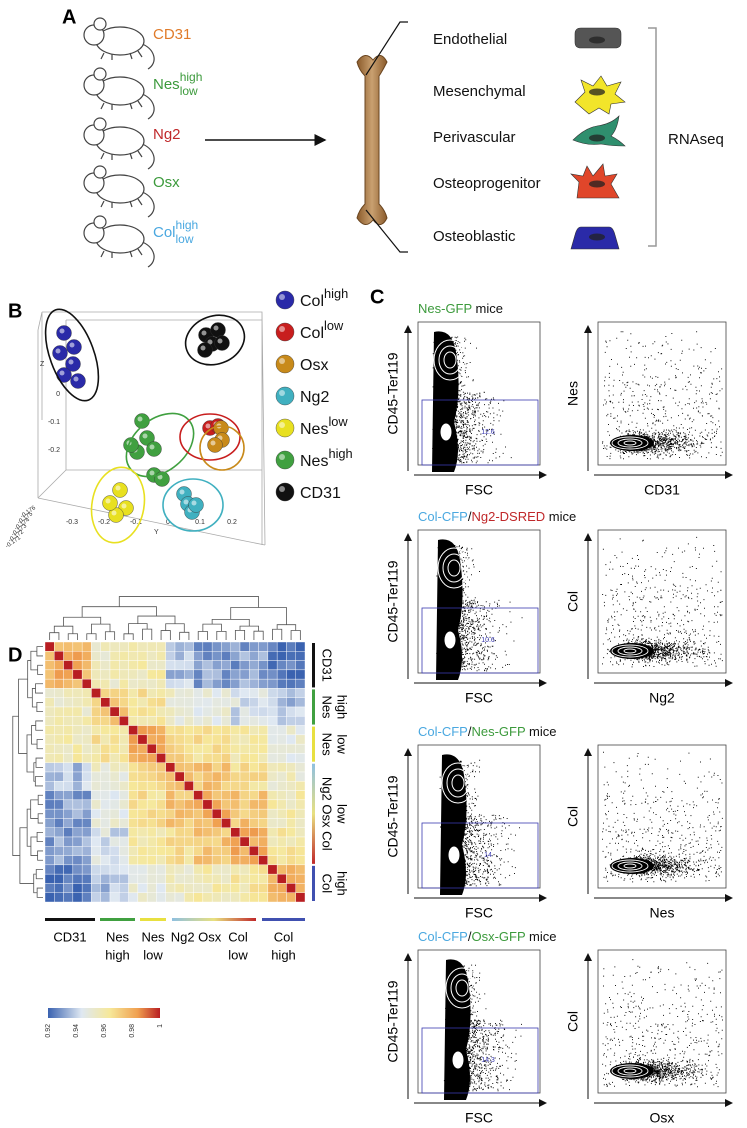  I want to click on group-bar, so click(313, 813).